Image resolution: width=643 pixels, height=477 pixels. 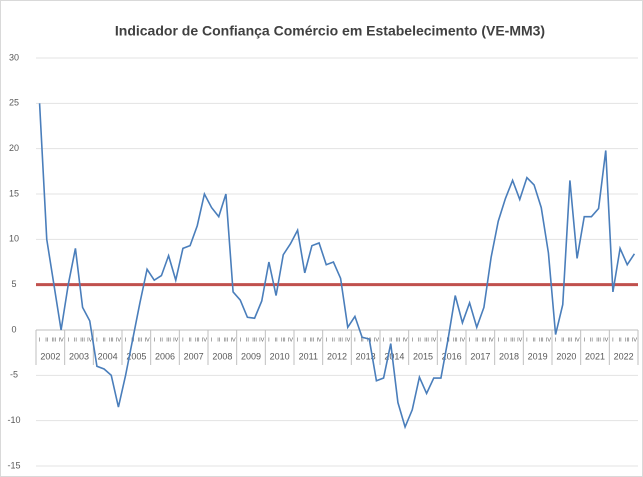 I want to click on x-group-label: 2016, so click(x=452, y=356).